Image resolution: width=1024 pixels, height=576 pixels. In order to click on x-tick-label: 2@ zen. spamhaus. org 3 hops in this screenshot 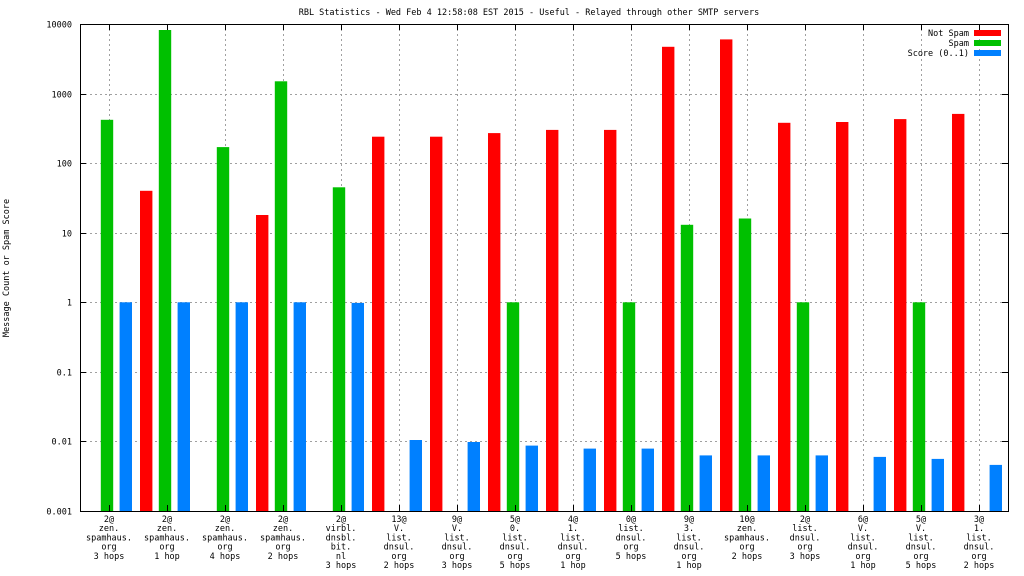, I will do `click(109, 538)`.